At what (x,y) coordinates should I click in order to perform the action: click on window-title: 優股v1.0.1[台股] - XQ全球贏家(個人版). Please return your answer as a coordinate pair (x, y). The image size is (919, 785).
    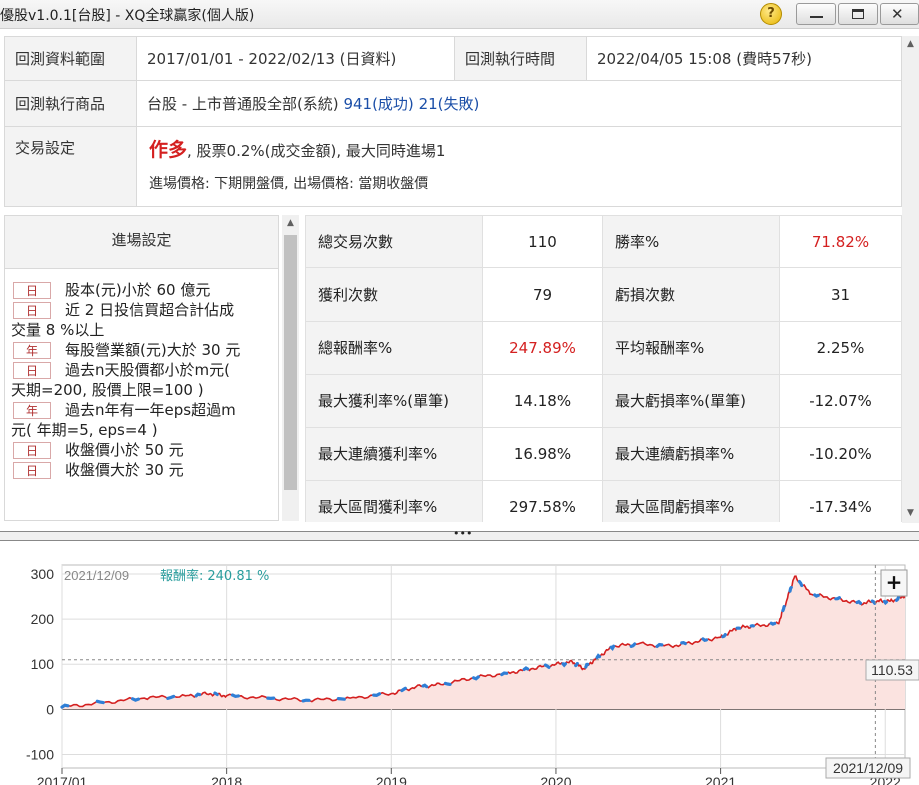
    Looking at the image, I should click on (127, 16).